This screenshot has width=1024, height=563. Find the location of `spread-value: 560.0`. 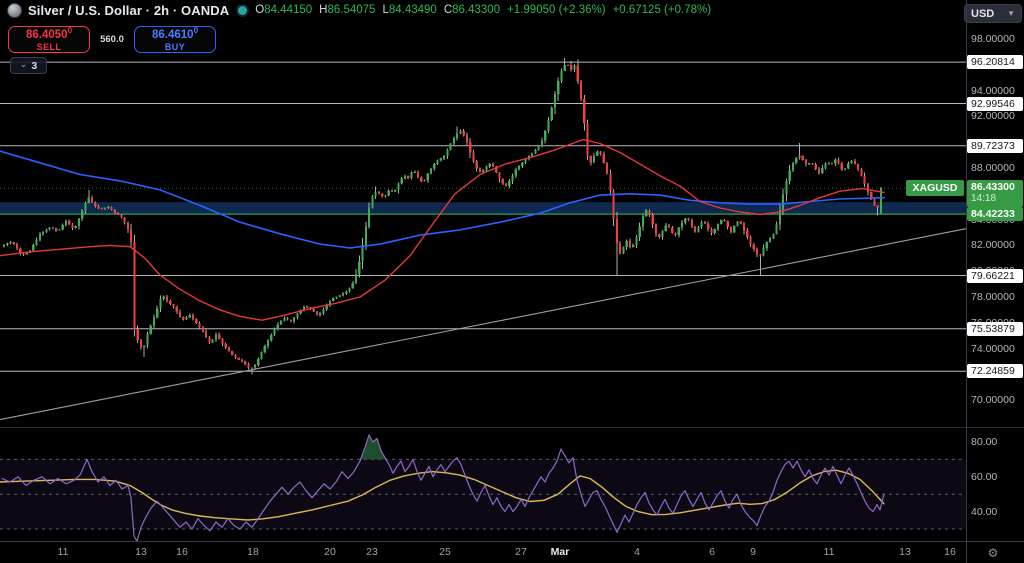

spread-value: 560.0 is located at coordinates (112, 39).